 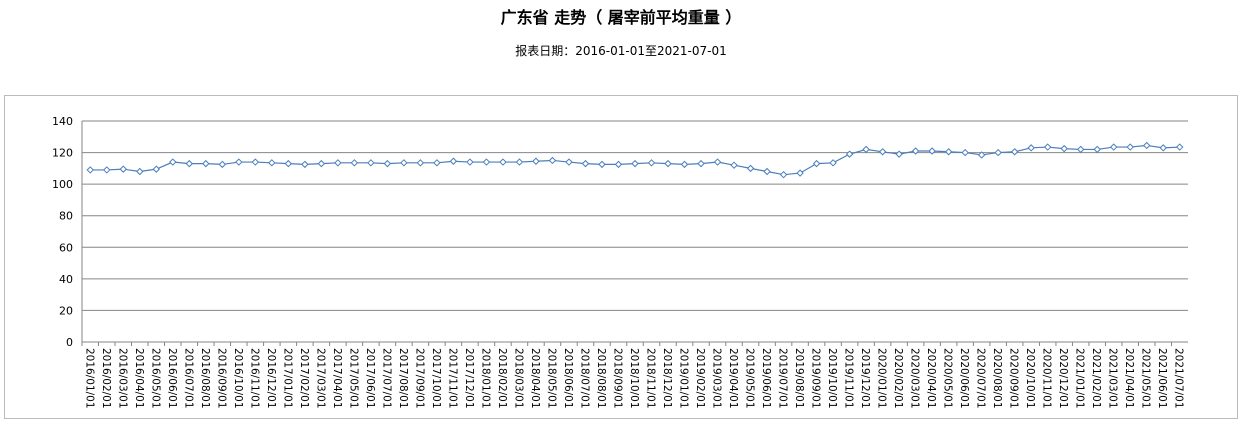 I want to click on x-tick-label: 2017/08/01, so click(x=403, y=378).